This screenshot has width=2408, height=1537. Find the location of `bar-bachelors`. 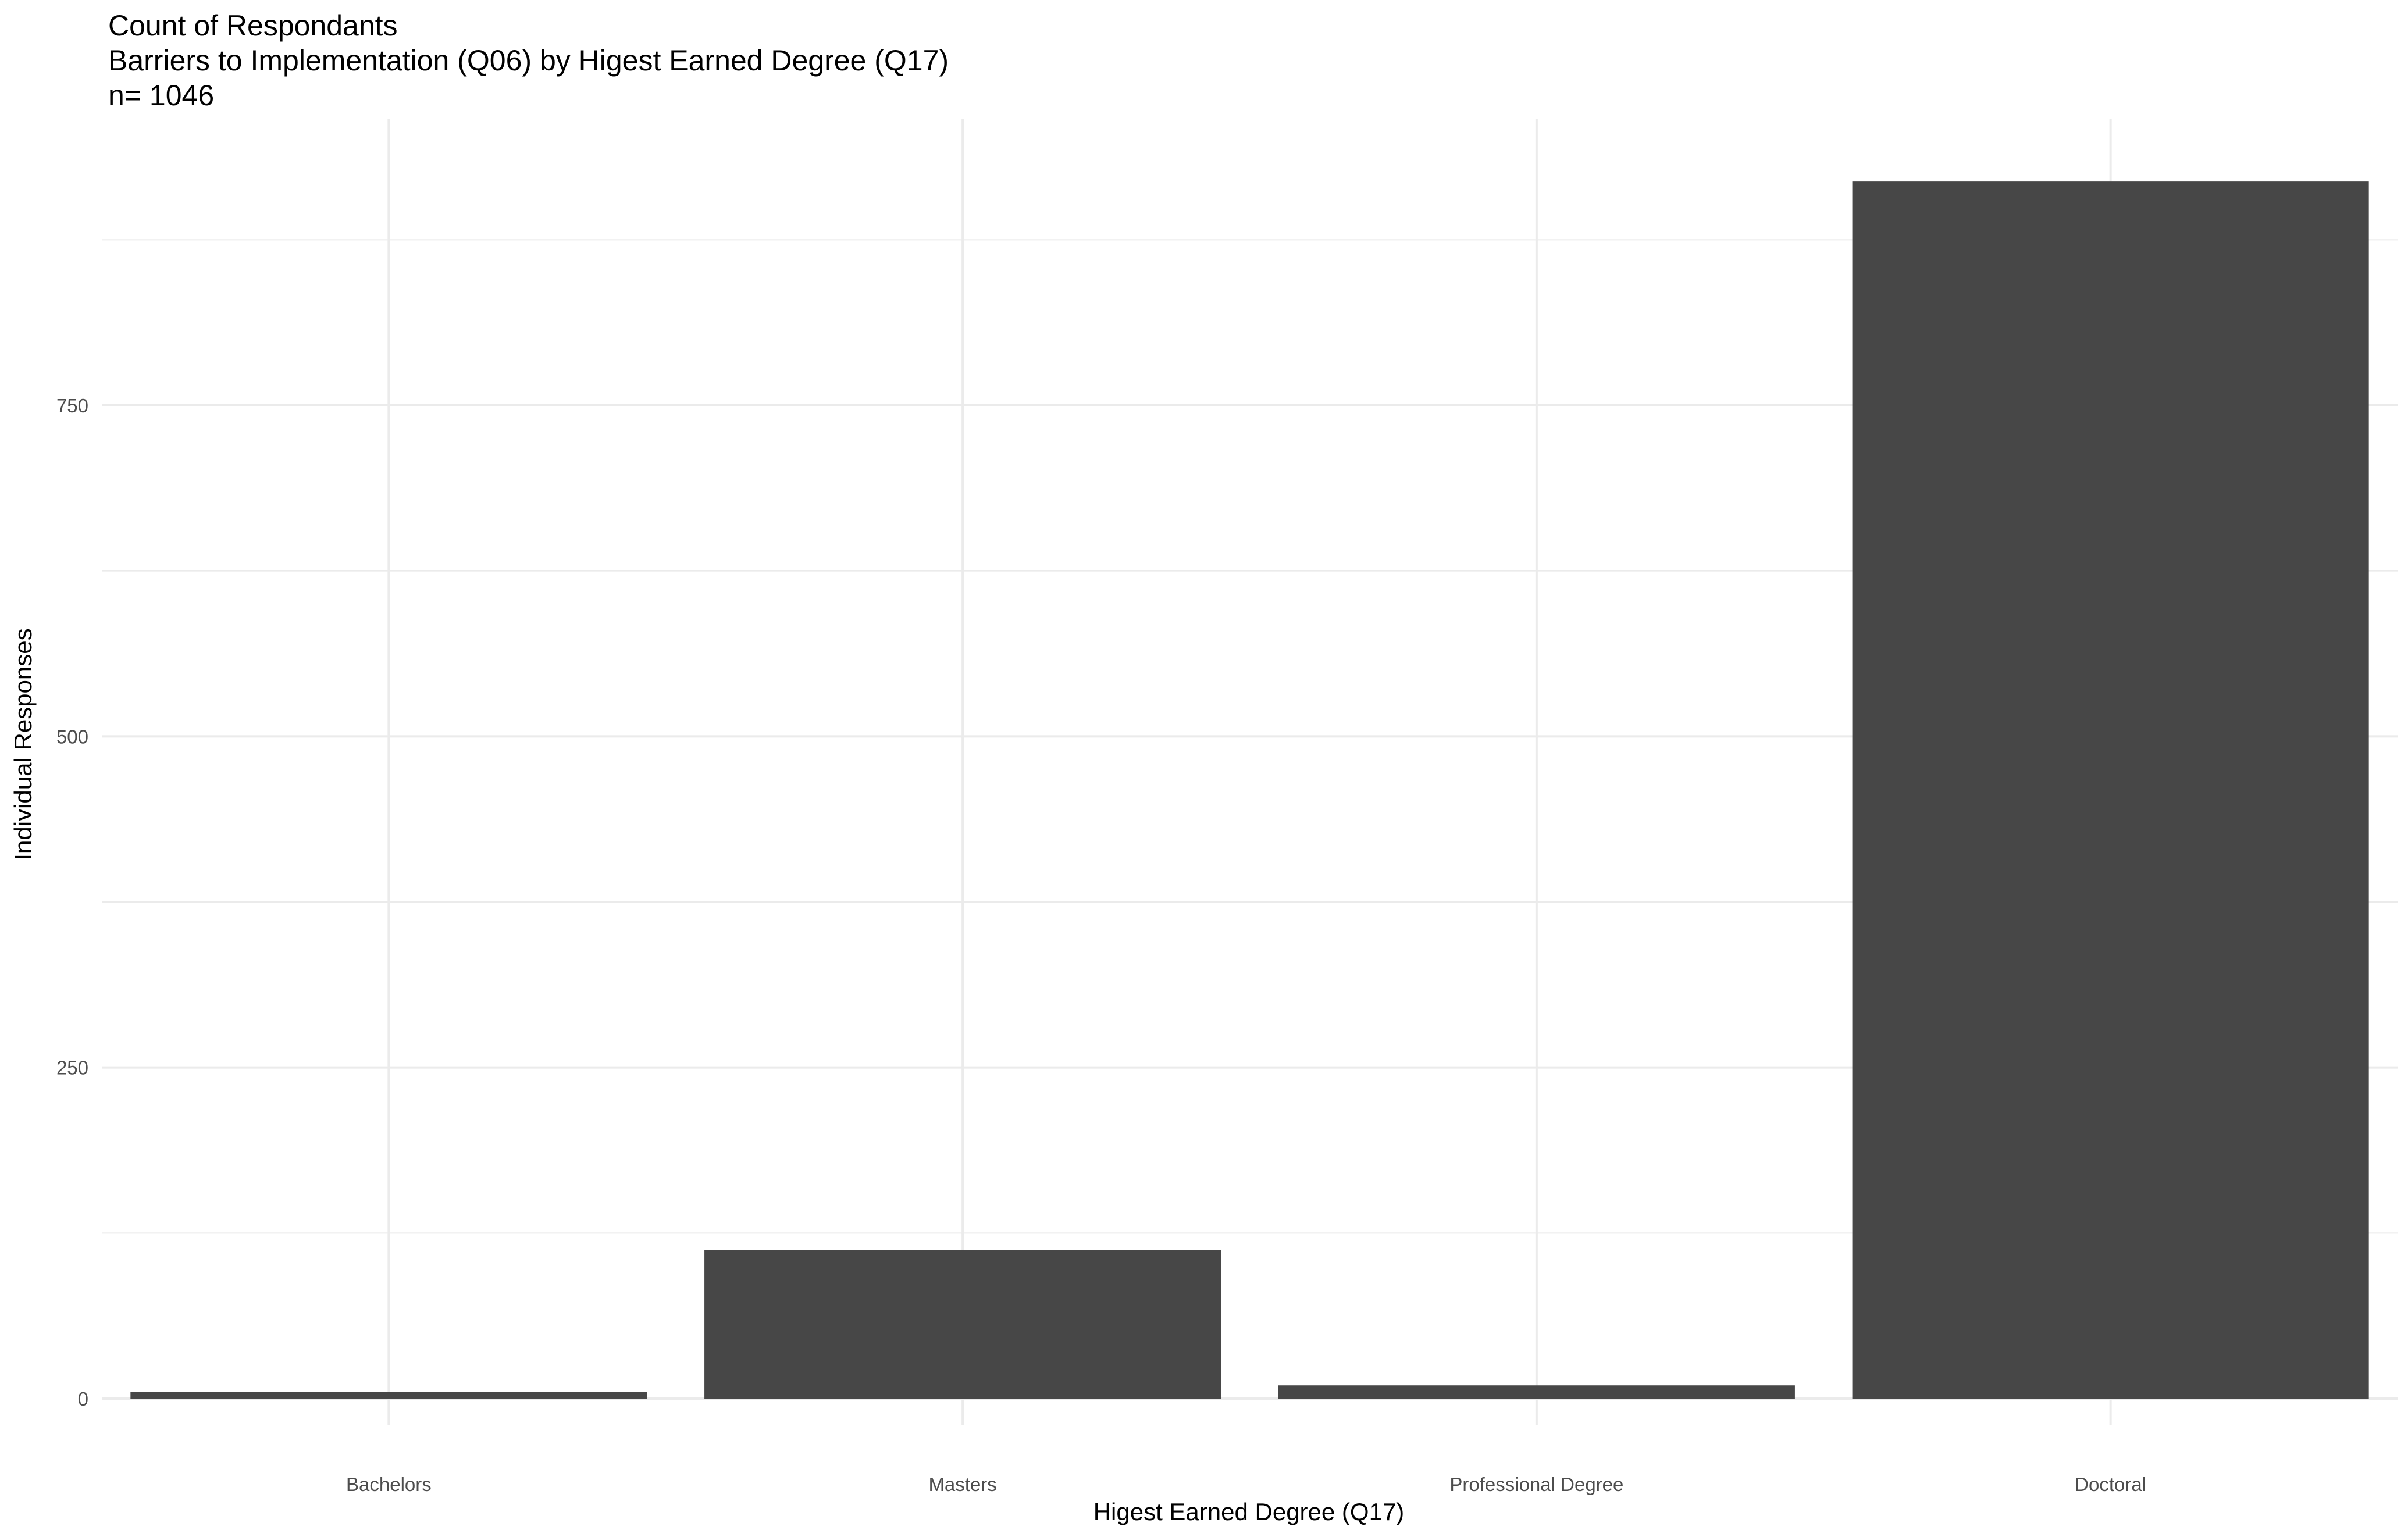

bar-bachelors is located at coordinates (389, 1395).